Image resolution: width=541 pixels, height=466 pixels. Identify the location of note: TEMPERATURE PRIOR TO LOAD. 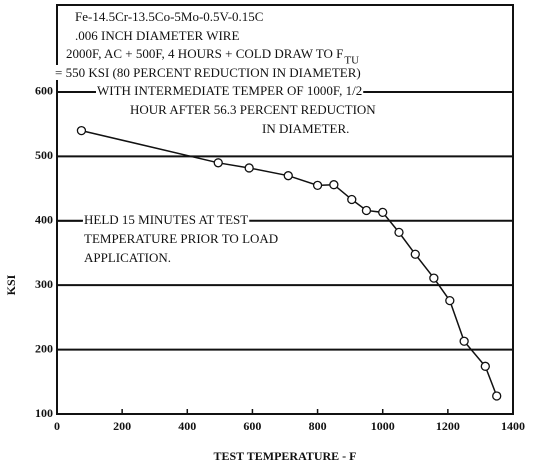
(181, 238).